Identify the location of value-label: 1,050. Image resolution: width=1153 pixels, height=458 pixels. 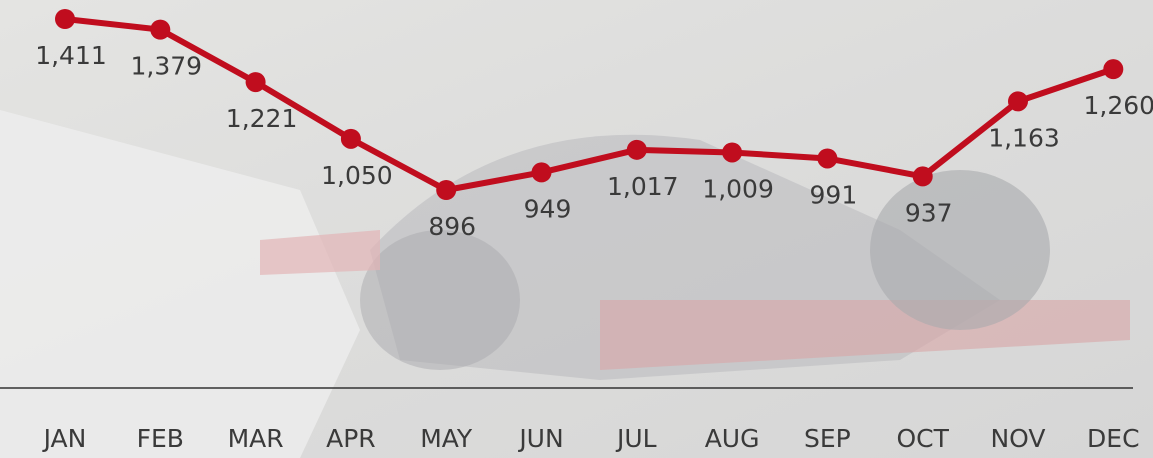
(357, 175).